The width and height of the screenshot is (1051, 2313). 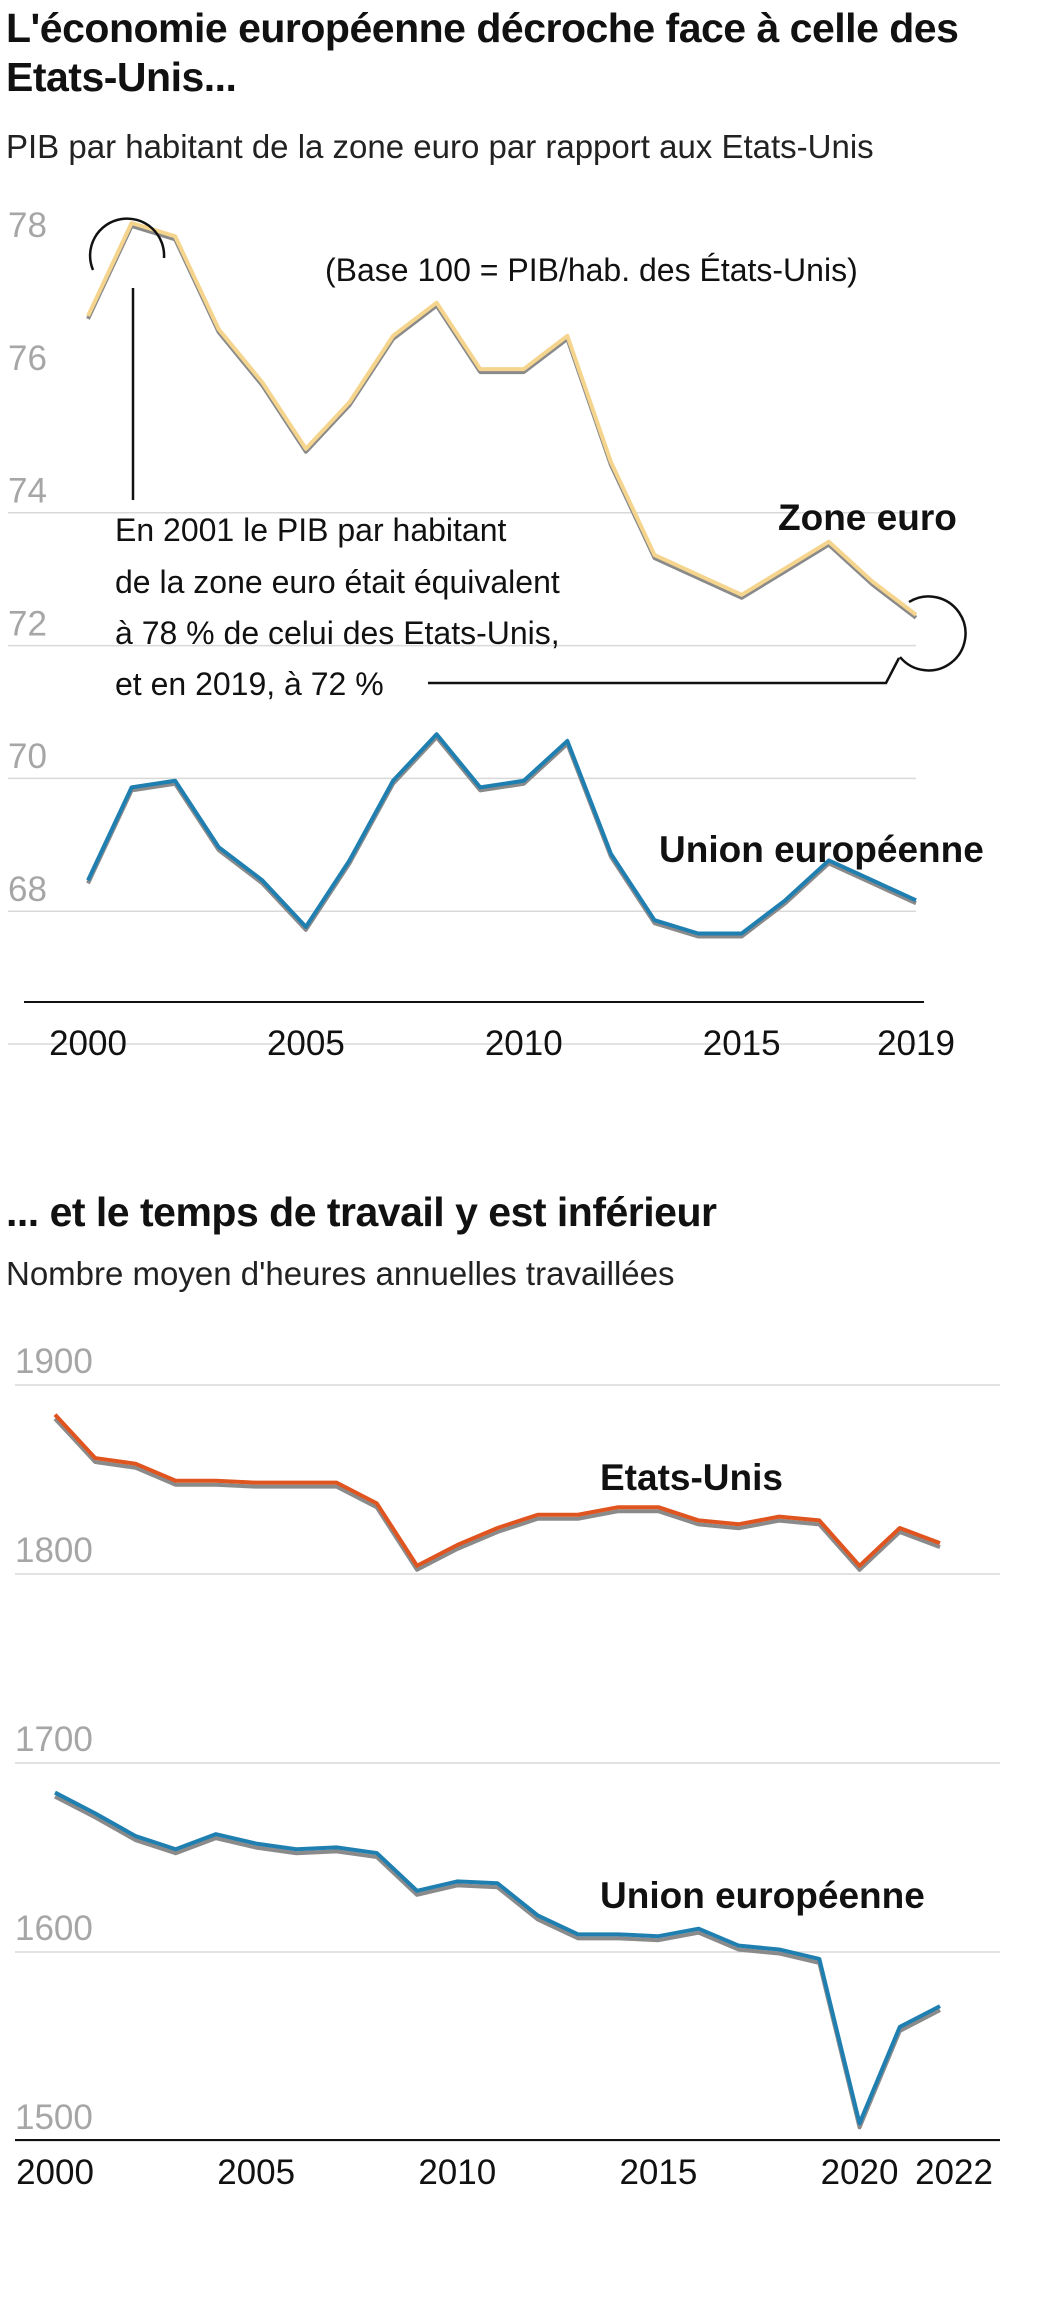 What do you see at coordinates (27, 756) in the screenshot?
I see `y-tick-label: 70` at bounding box center [27, 756].